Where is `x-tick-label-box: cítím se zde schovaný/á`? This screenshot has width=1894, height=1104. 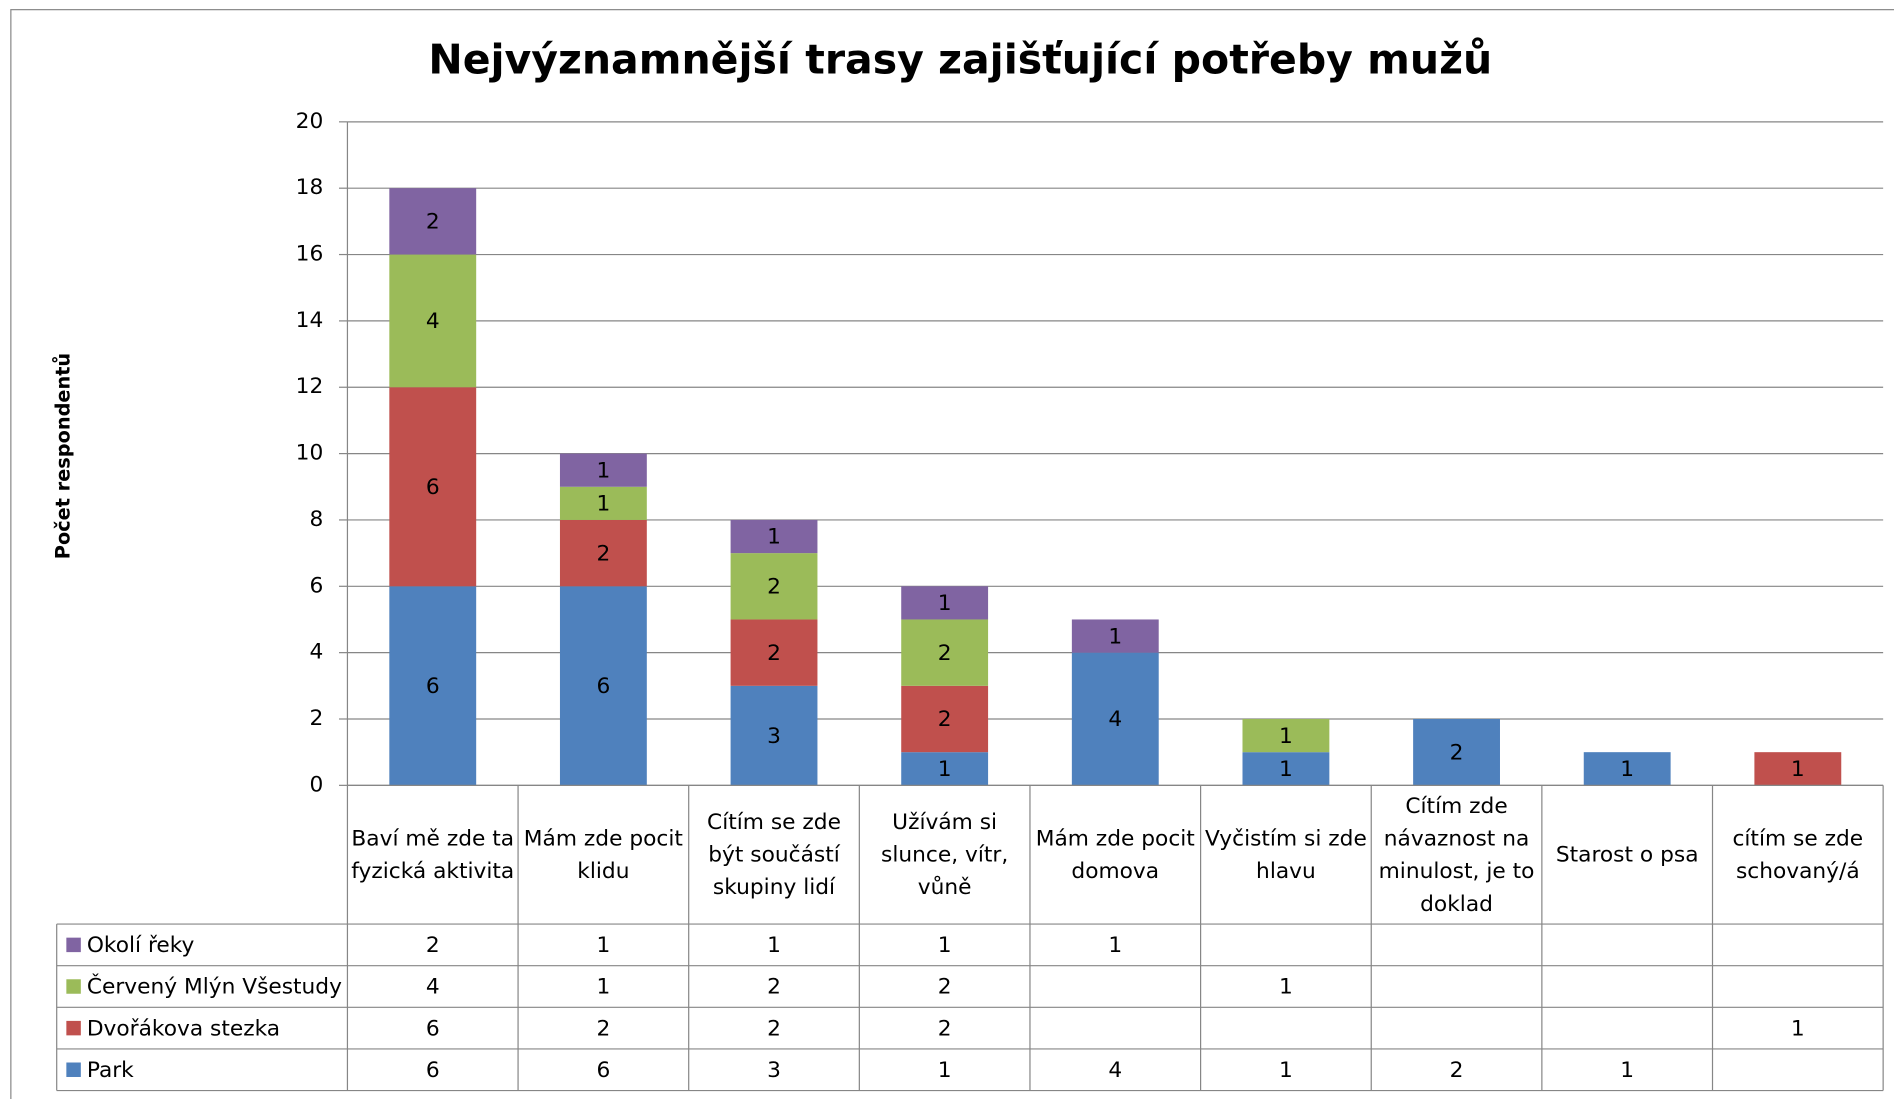 x-tick-label-box: cítím se zde schovaný/á is located at coordinates (1798, 854).